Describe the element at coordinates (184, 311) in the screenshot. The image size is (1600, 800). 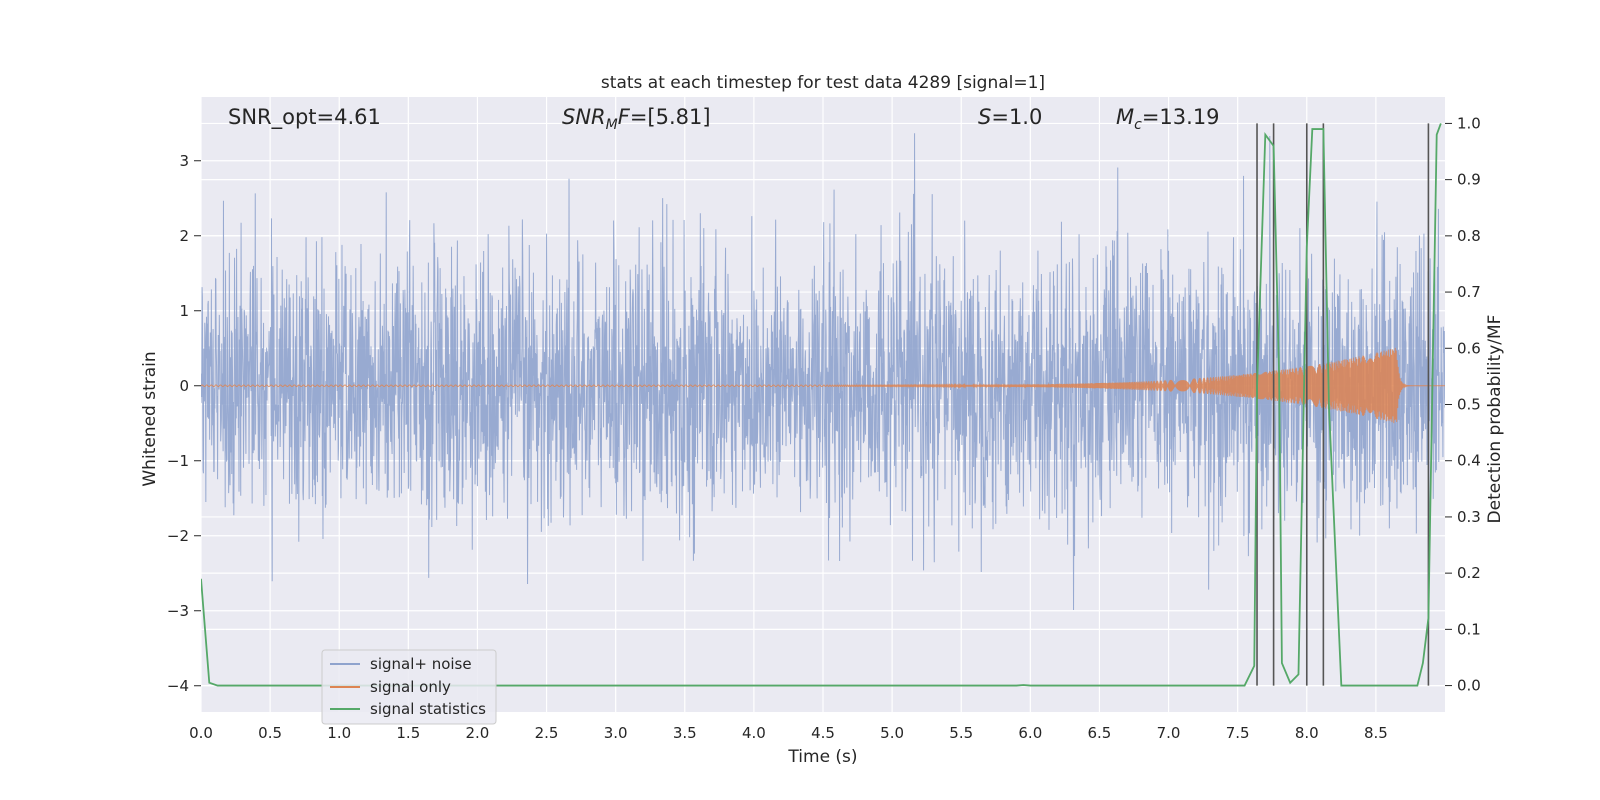
I see `y-tick-label-left: 1` at that location.